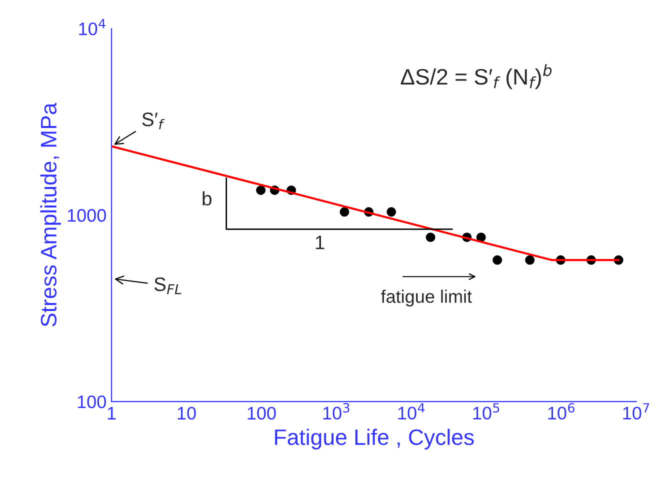 The width and height of the screenshot is (656, 478). Describe the element at coordinates (486, 411) in the screenshot. I see `x-tick-label: 10$^{5}$` at that location.